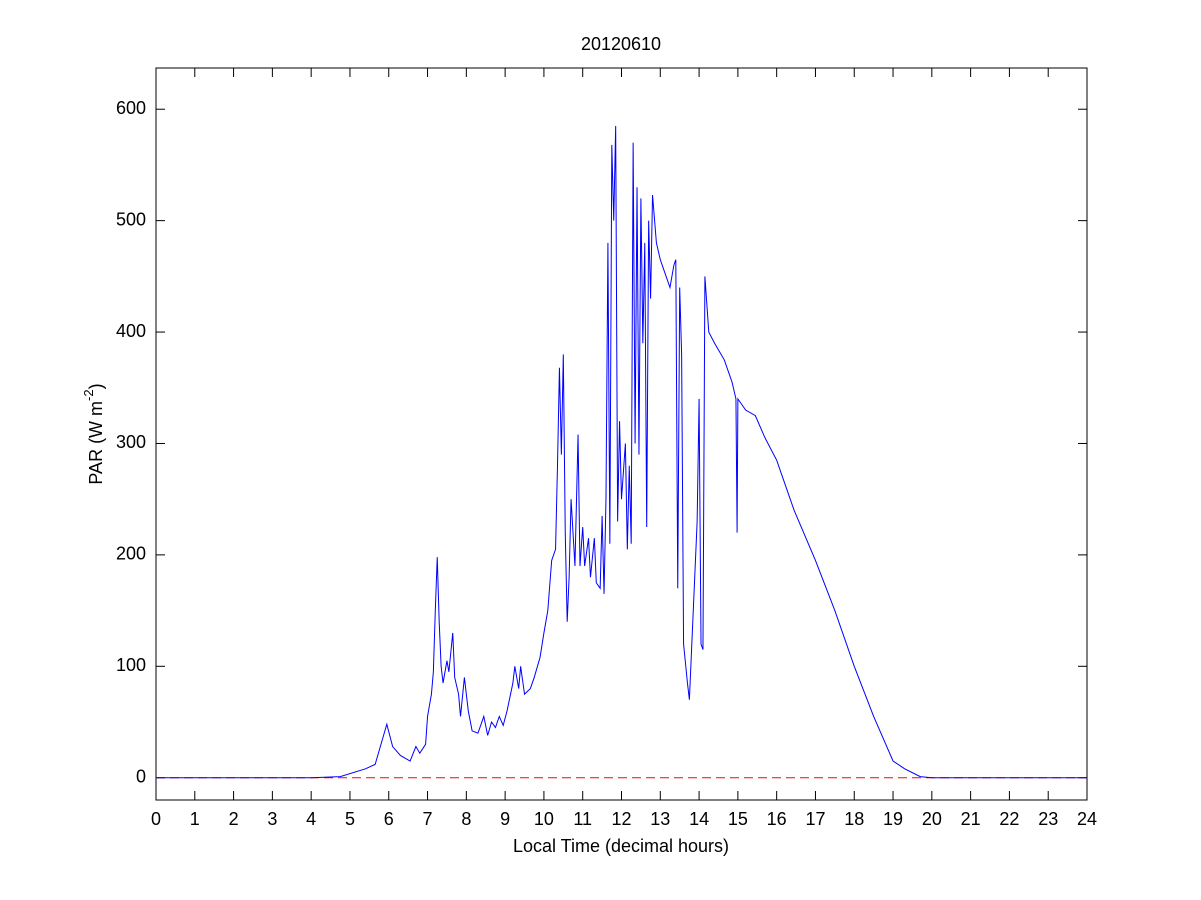 Image resolution: width=1201 pixels, height=900 pixels. Describe the element at coordinates (660, 819) in the screenshot. I see `x-tick-label: 13` at that location.